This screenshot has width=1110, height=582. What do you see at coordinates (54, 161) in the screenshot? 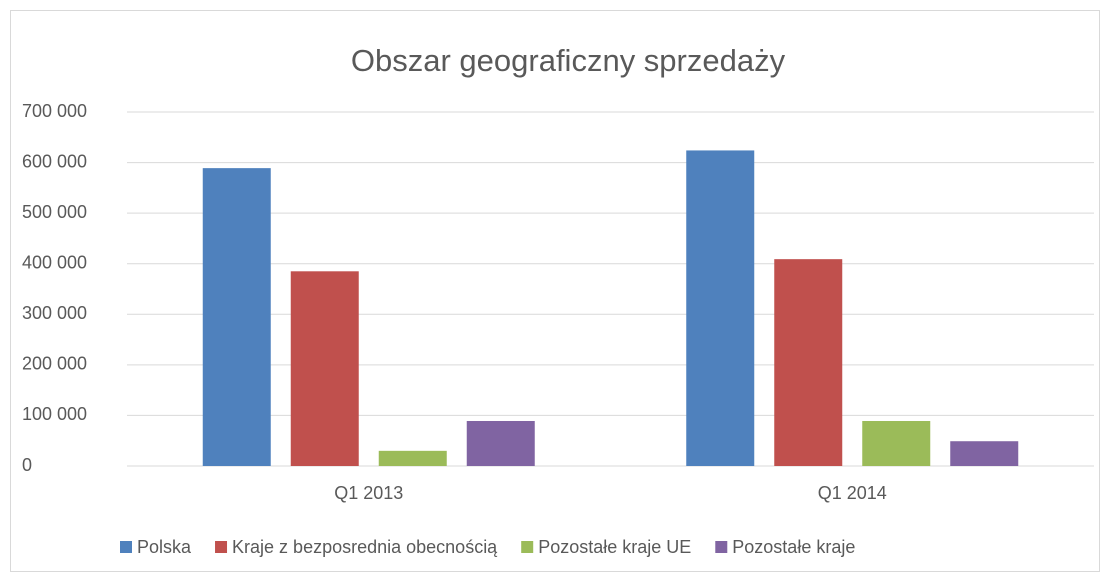
I see `y-tick-label: 600 000` at bounding box center [54, 161].